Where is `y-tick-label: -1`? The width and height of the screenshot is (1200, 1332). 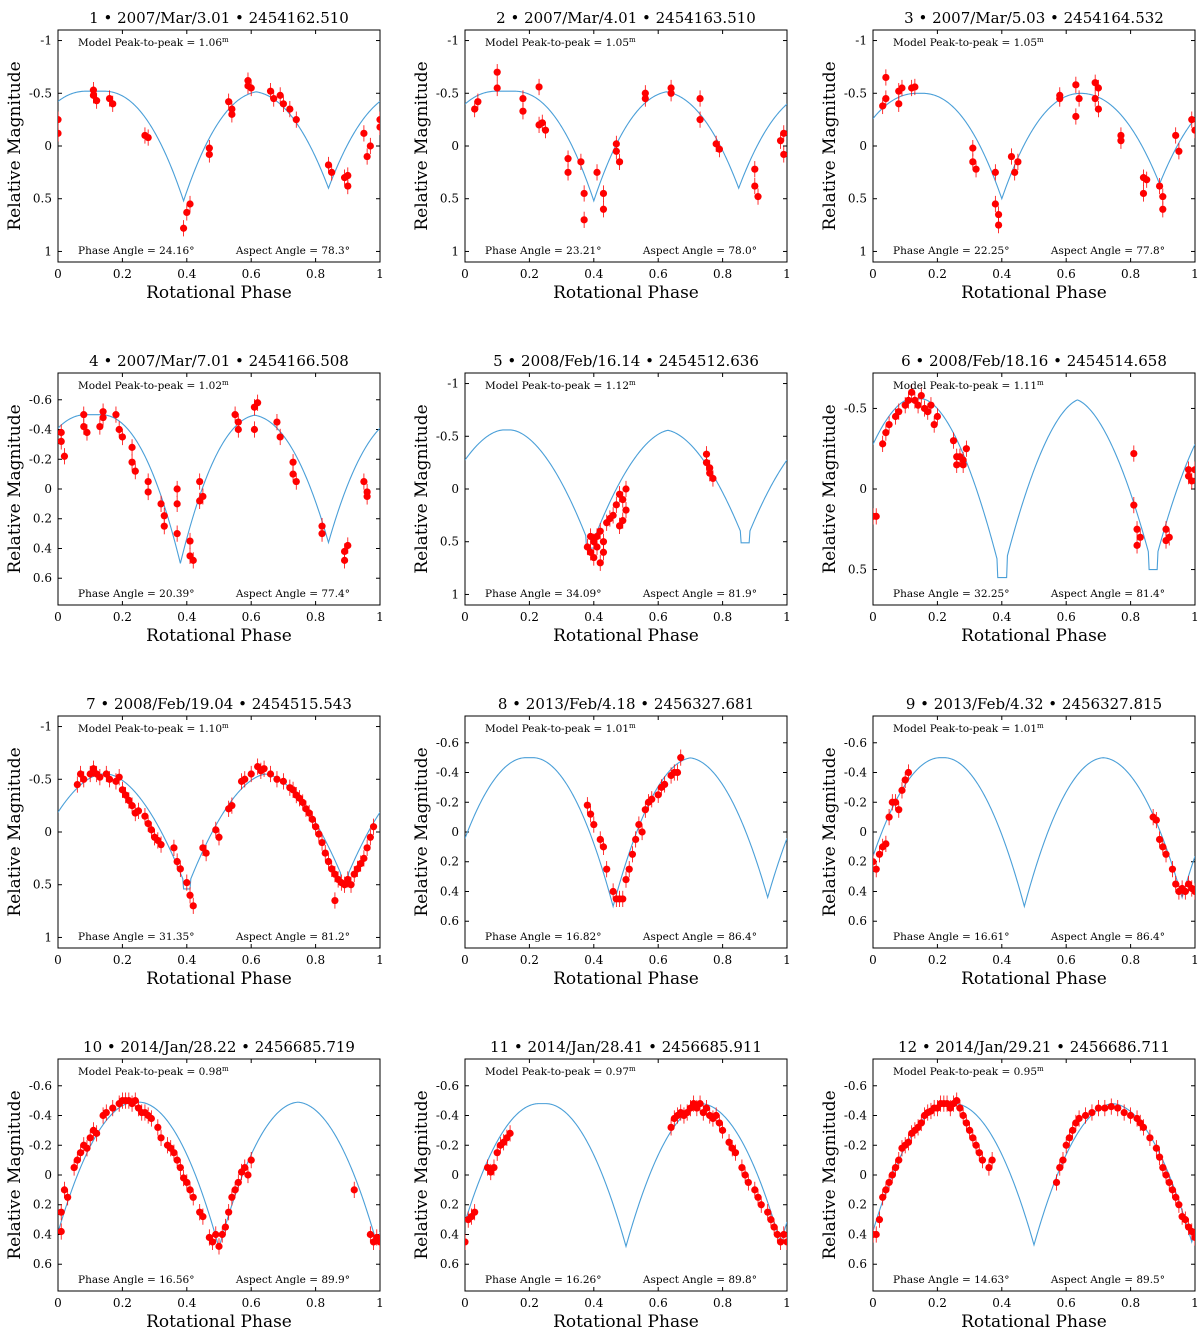 y-tick-label: -1 is located at coordinates (453, 384).